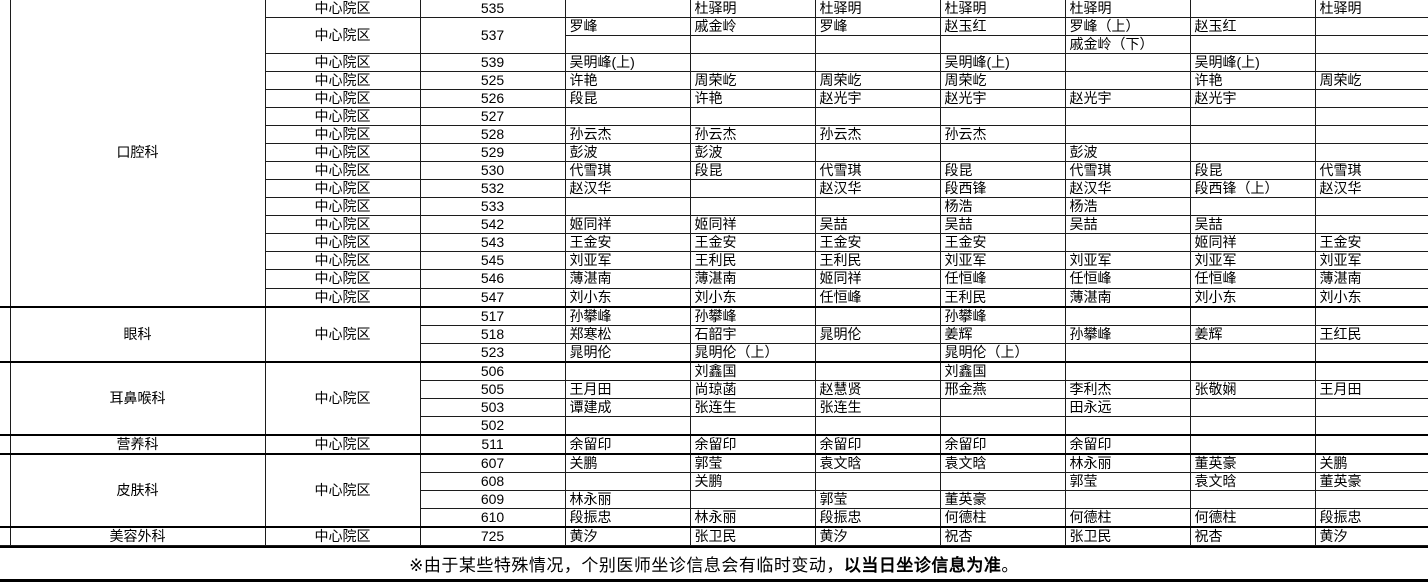  I want to click on dept-cell: 口腔科, so click(137, 154).